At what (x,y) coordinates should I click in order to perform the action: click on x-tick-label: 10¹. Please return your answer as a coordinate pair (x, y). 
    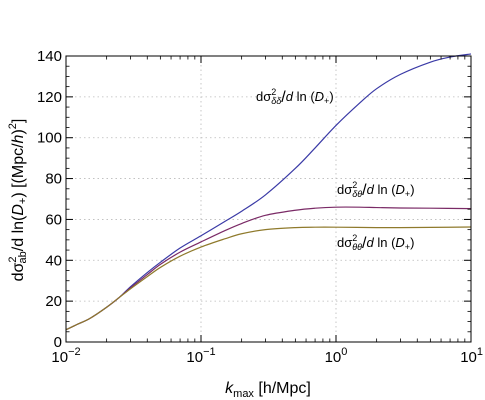
    Looking at the image, I should click on (471, 356).